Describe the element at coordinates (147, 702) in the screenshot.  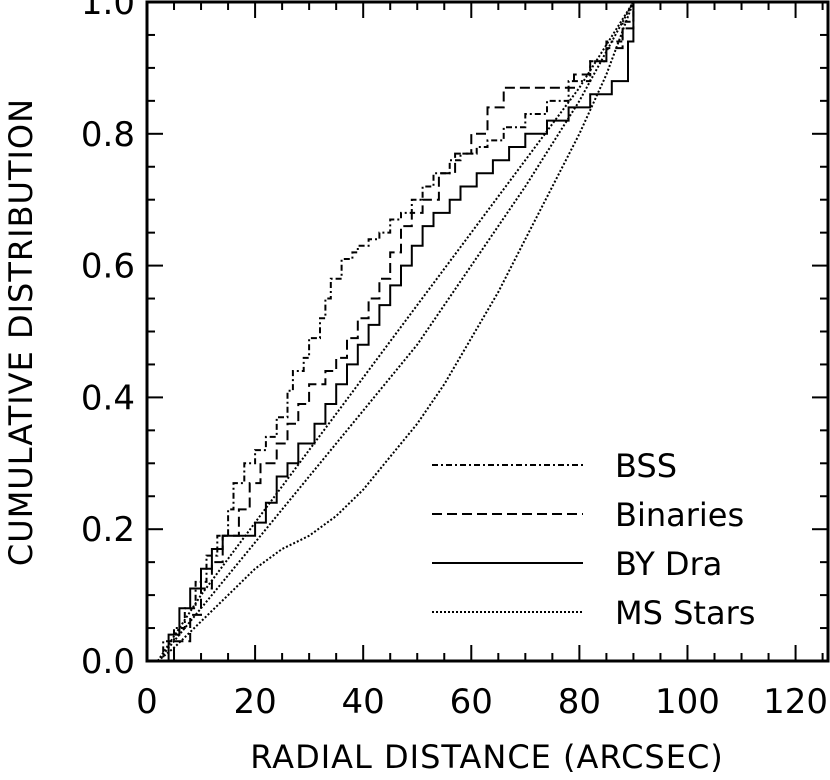
I see `x-tick-label: 0` at that location.